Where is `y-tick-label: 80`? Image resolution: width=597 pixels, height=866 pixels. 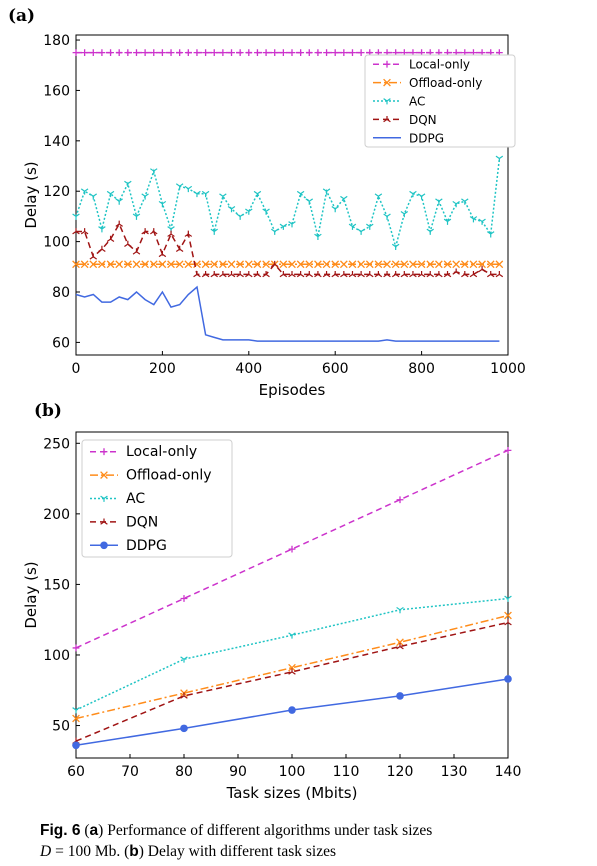
y-tick-label: 80 is located at coordinates (61, 293).